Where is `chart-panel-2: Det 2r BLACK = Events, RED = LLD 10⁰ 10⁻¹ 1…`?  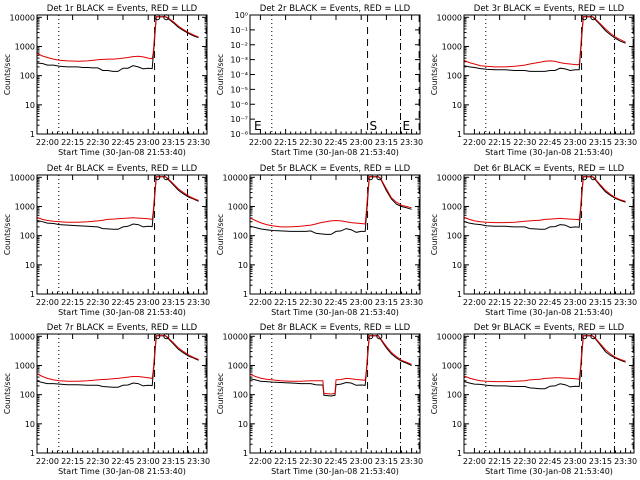
chart-panel-2: Det 2r BLACK = Events, RED = LLD 10⁰ 10⁻¹ 1… is located at coordinates (319, 80).